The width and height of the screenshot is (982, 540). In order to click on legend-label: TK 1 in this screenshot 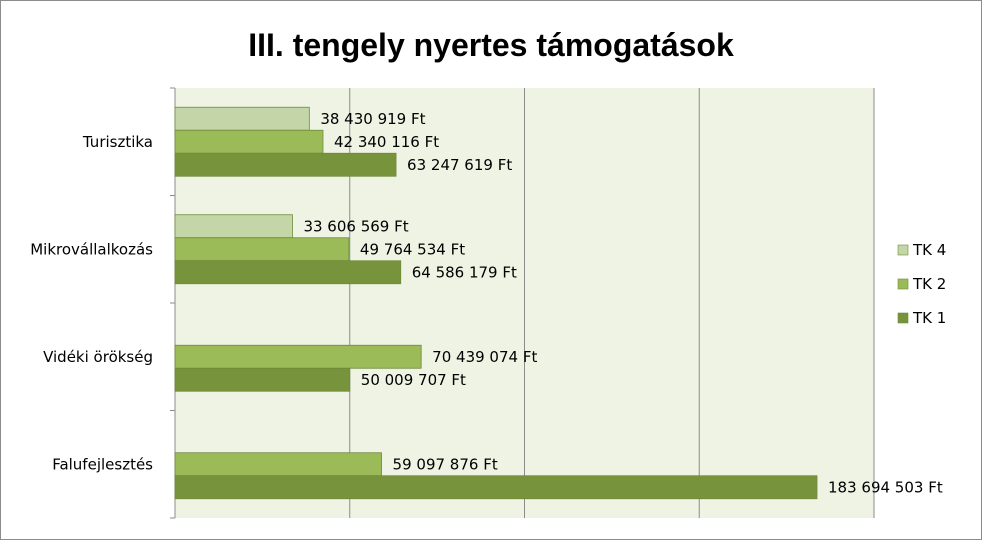, I will do `click(929, 318)`.